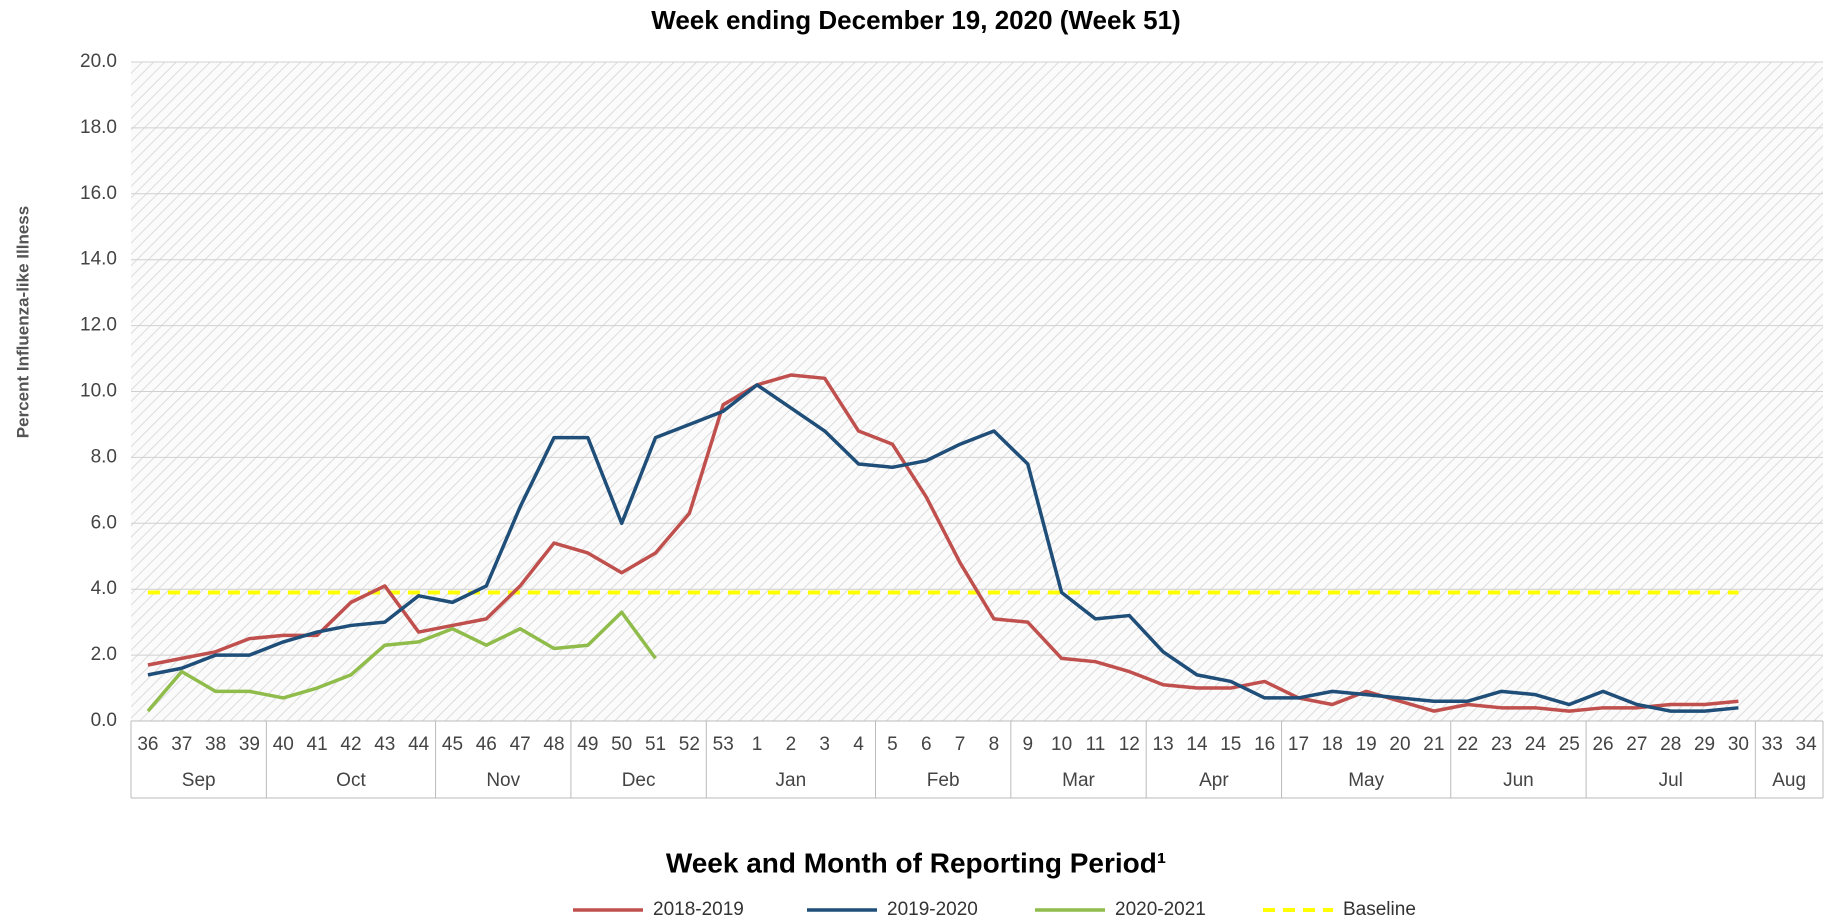  What do you see at coordinates (317, 744) in the screenshot?
I see `x-tick-label: 41` at bounding box center [317, 744].